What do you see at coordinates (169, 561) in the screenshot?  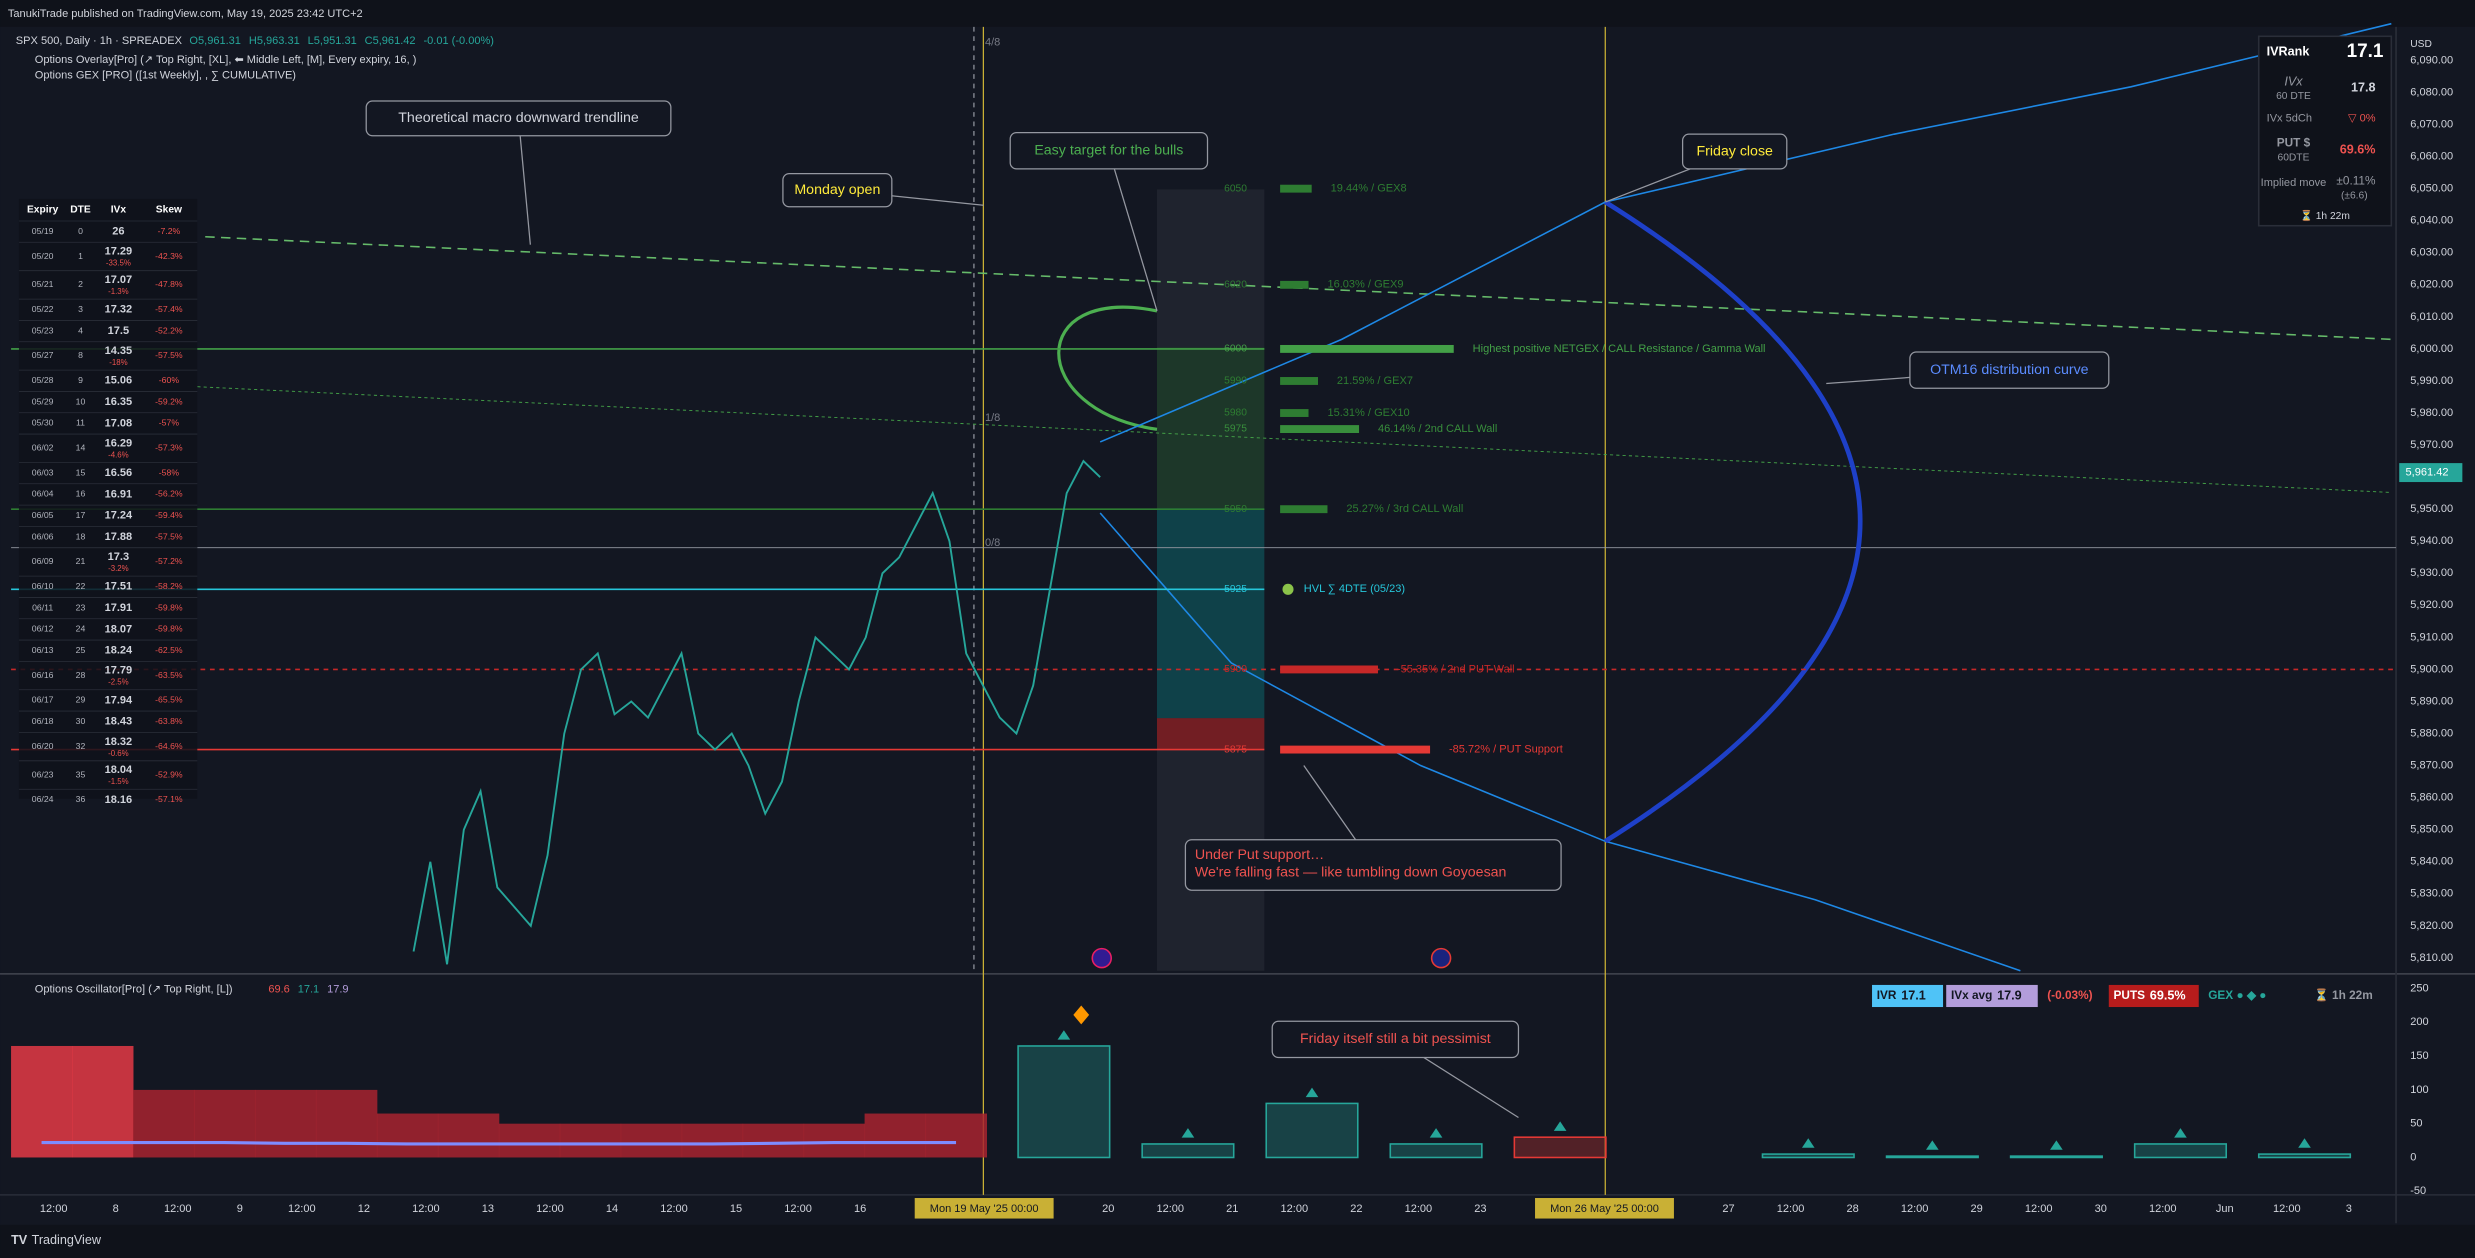 I see `table-cell: -57.2%` at bounding box center [169, 561].